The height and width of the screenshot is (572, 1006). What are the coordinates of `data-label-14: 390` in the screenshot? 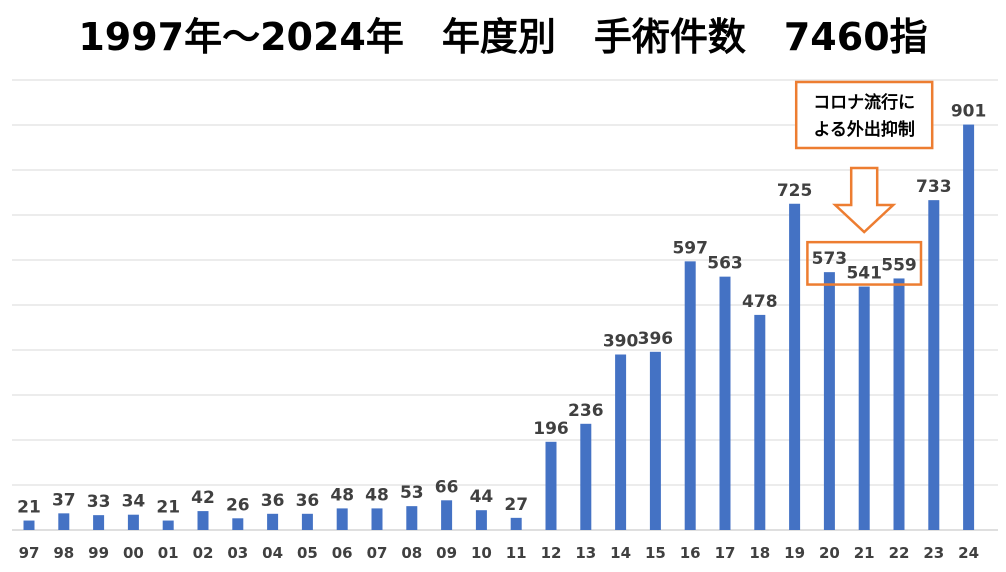 It's located at (621, 342).